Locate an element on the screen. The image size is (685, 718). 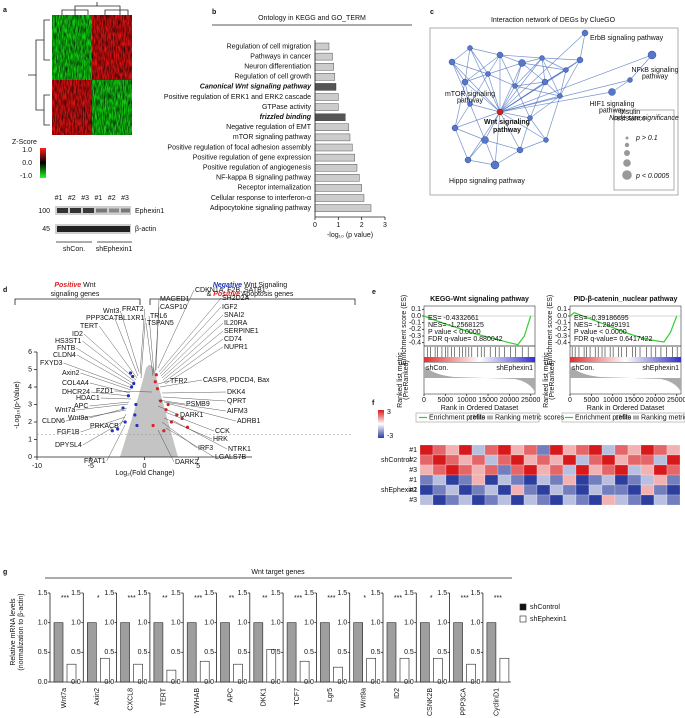
legend-box is located at coordinates (623, 417).